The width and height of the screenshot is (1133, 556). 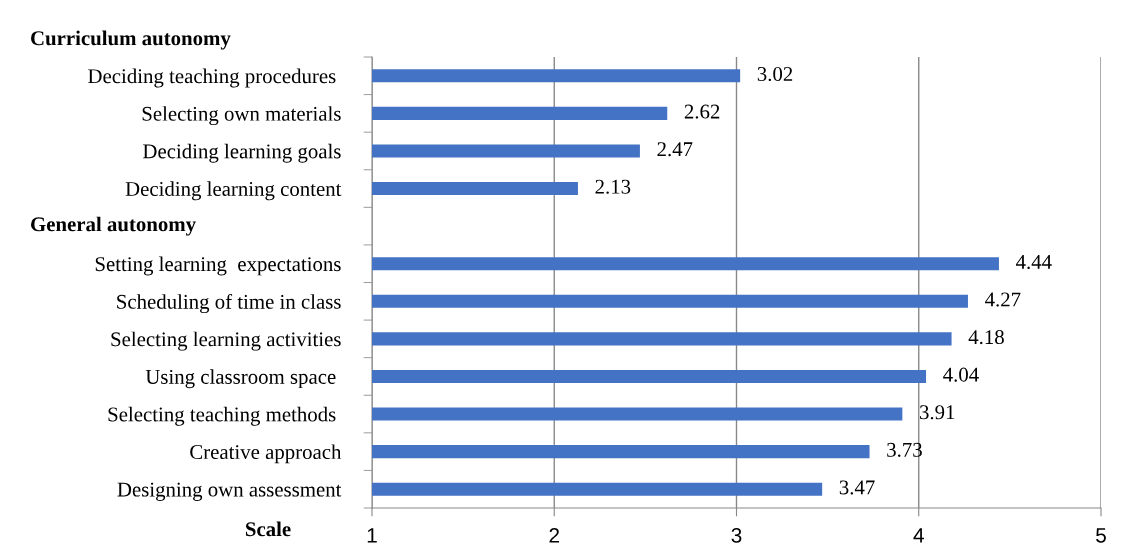 What do you see at coordinates (233, 191) in the screenshot?
I see `y-tick-label: Deciding learning content` at bounding box center [233, 191].